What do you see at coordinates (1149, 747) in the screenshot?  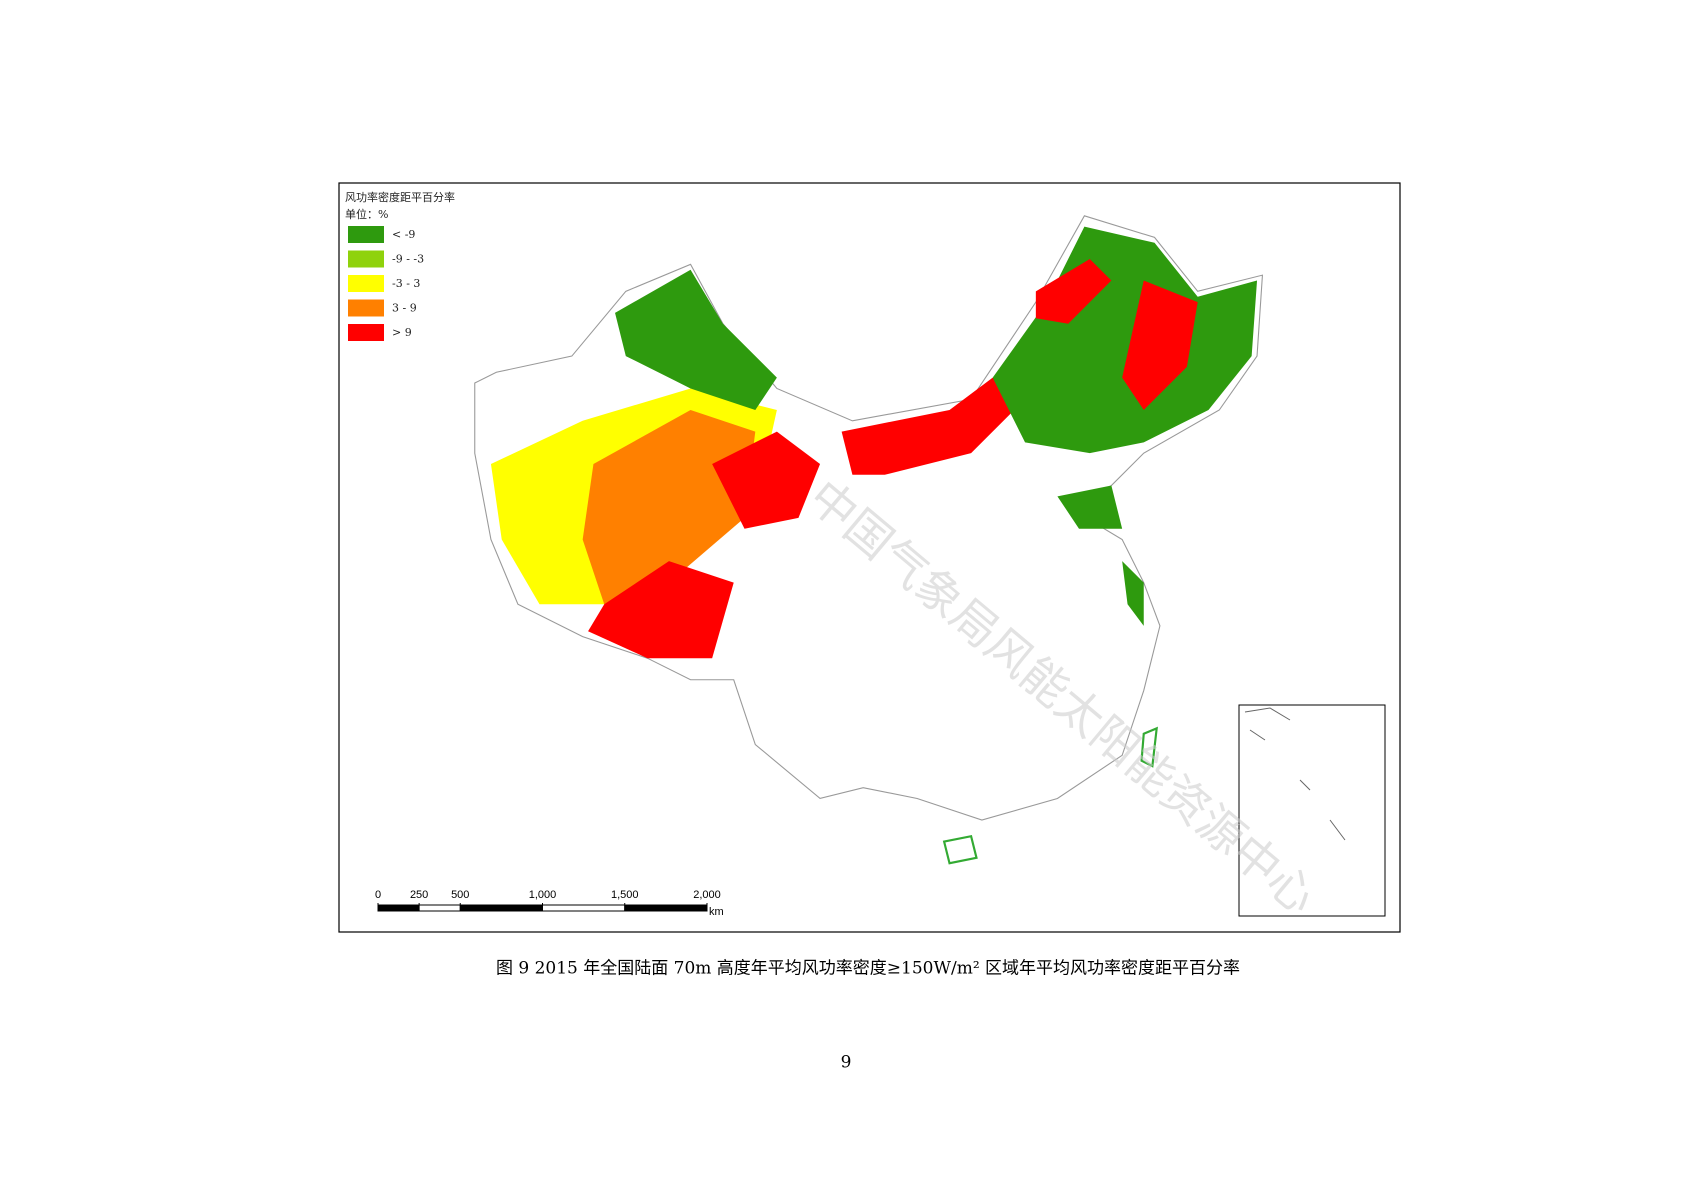 I see `taiwan` at bounding box center [1149, 747].